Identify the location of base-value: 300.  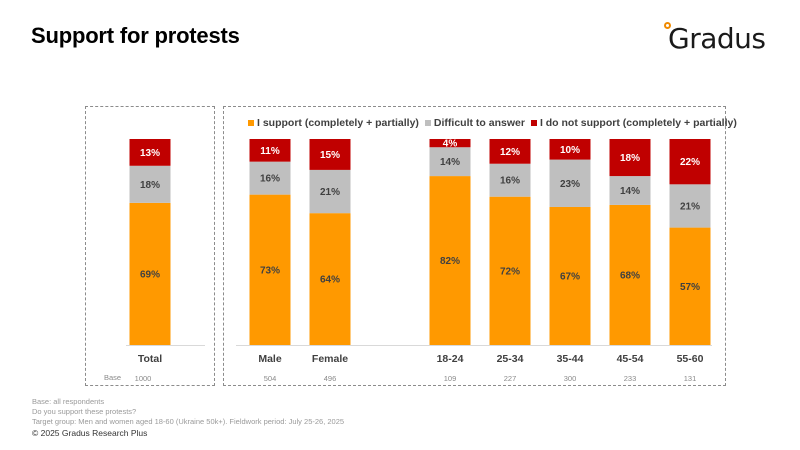
(570, 378).